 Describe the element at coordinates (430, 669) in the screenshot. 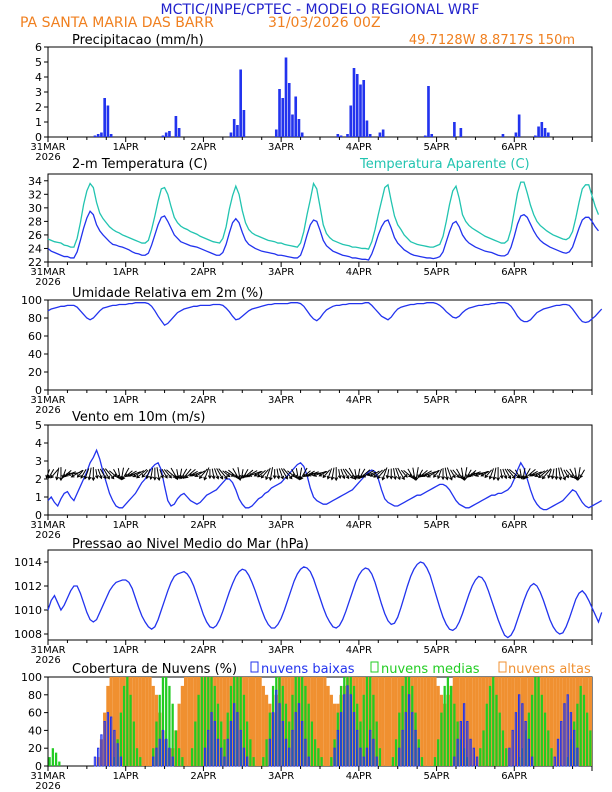

I see `legend-mid-clouds: nuvens medias` at that location.